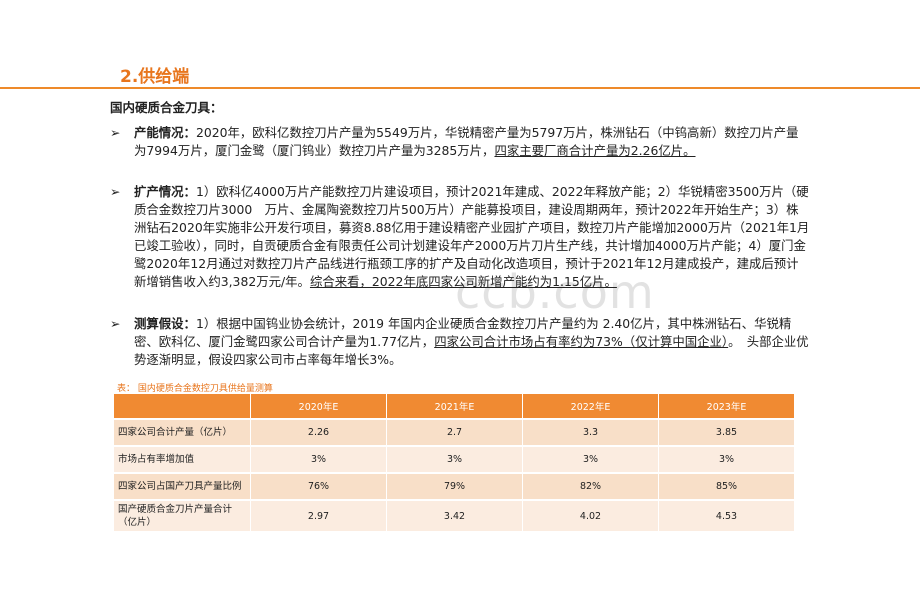  Describe the element at coordinates (590, 485) in the screenshot. I see `table-cell: 82%` at that location.